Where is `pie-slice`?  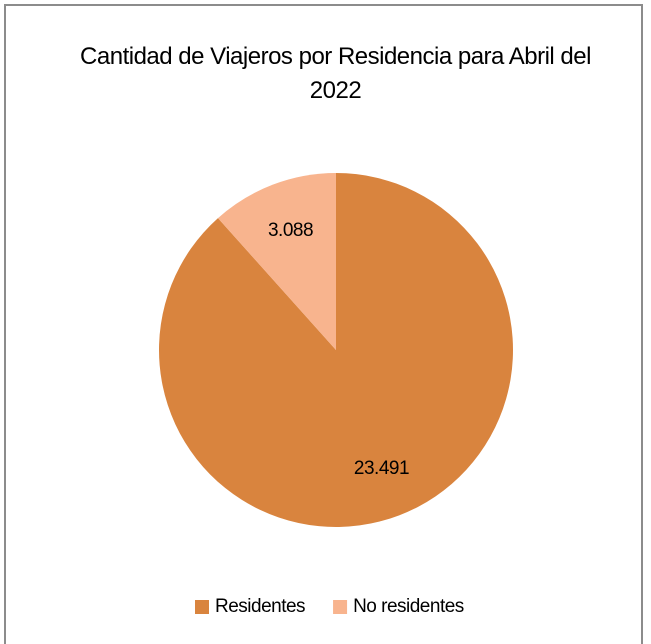
pie-slice is located at coordinates (276, 261).